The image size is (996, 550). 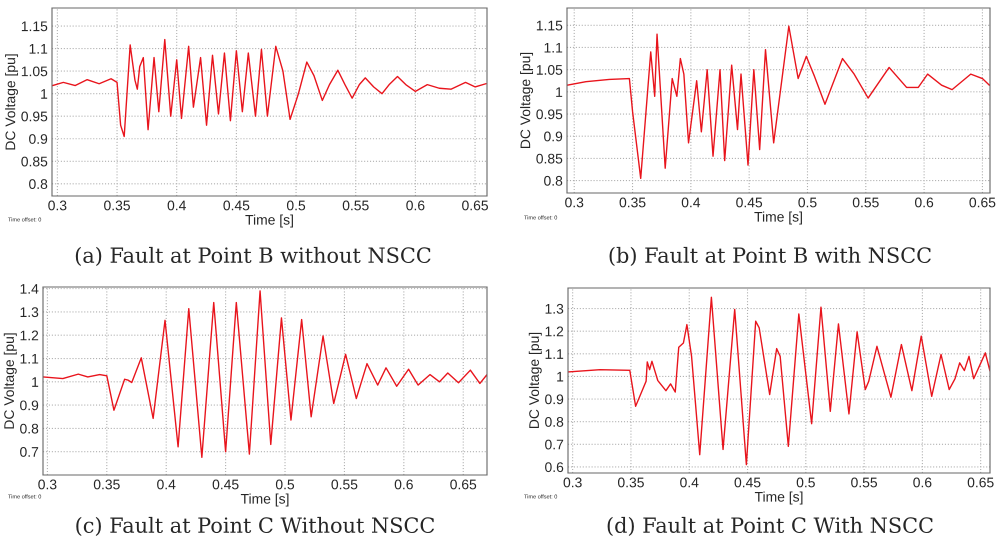 What do you see at coordinates (770, 256) in the screenshot?
I see `text: (b) Fault at Point B with NSCC` at bounding box center [770, 256].